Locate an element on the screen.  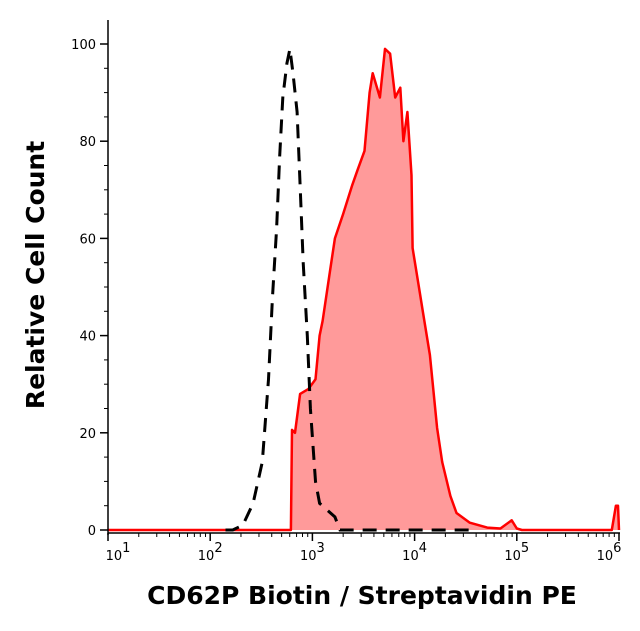
x-tick-label: 10³ is located at coordinates (312, 552).